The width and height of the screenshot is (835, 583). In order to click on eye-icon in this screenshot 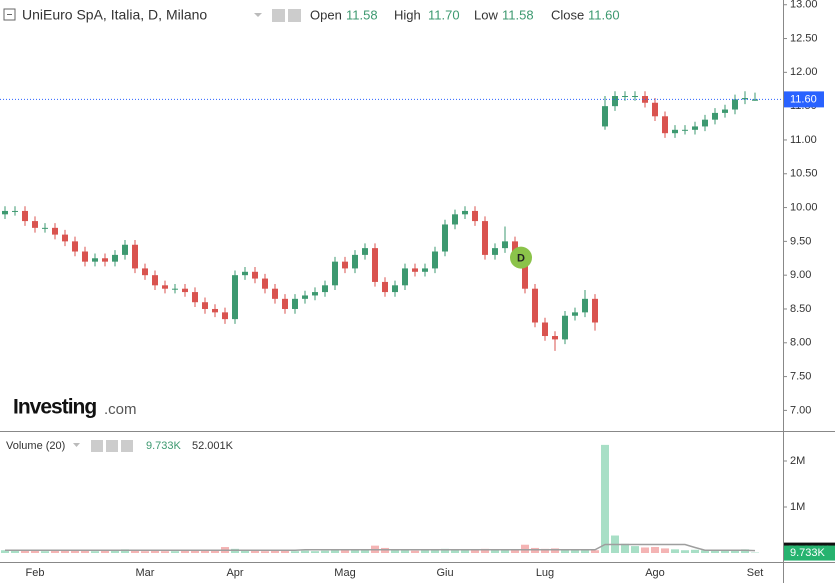, I will do `click(278, 15)`.